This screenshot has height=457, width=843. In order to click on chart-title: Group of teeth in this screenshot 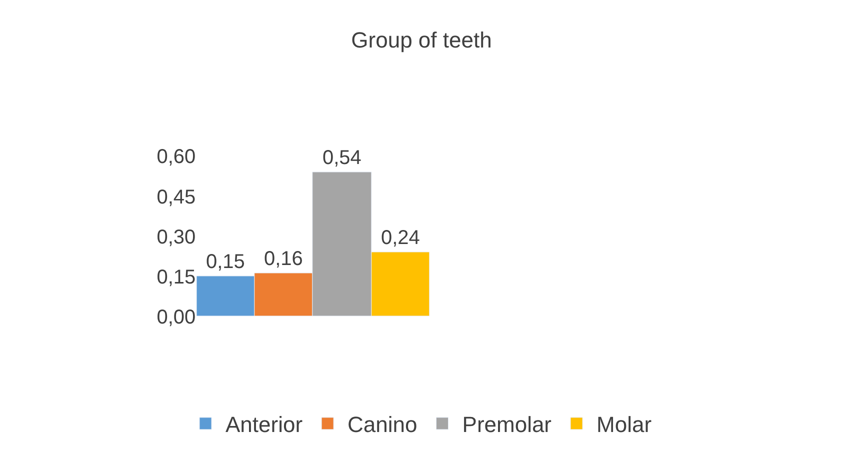, I will do `click(421, 39)`.